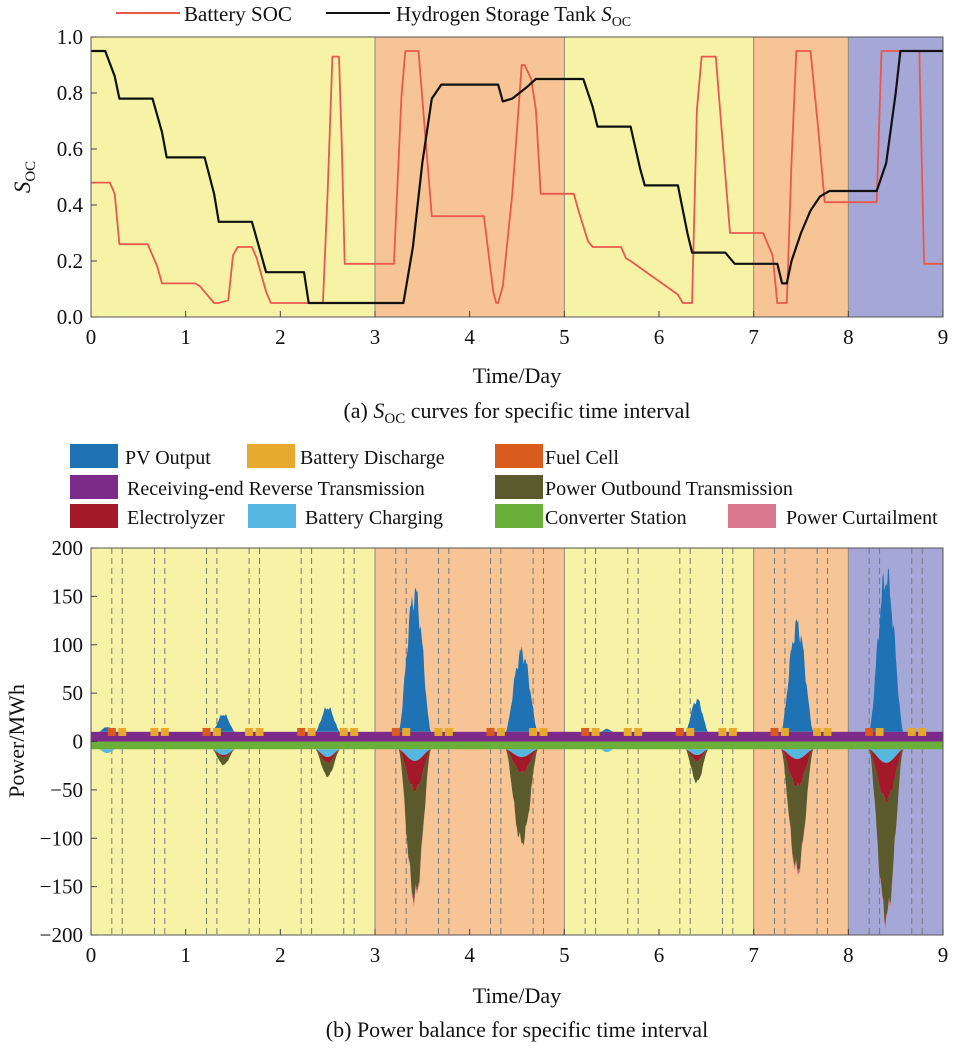 This screenshot has width=971, height=1049. What do you see at coordinates (517, 736) in the screenshot?
I see `receiving-reverse-band` at bounding box center [517, 736].